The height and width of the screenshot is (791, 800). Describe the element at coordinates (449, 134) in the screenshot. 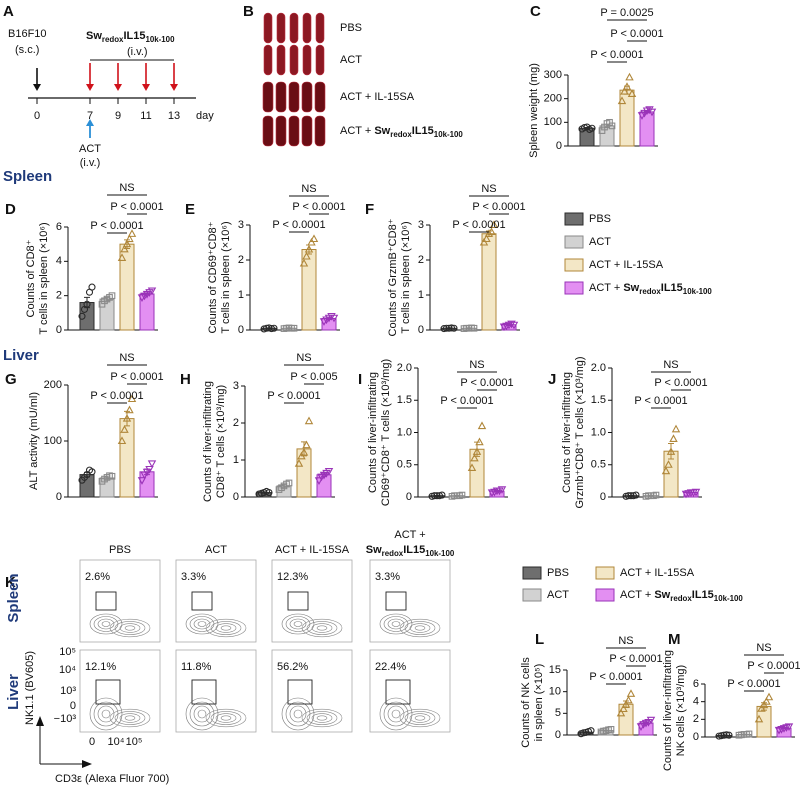

I see `text-segment: 10k-100` at that location.